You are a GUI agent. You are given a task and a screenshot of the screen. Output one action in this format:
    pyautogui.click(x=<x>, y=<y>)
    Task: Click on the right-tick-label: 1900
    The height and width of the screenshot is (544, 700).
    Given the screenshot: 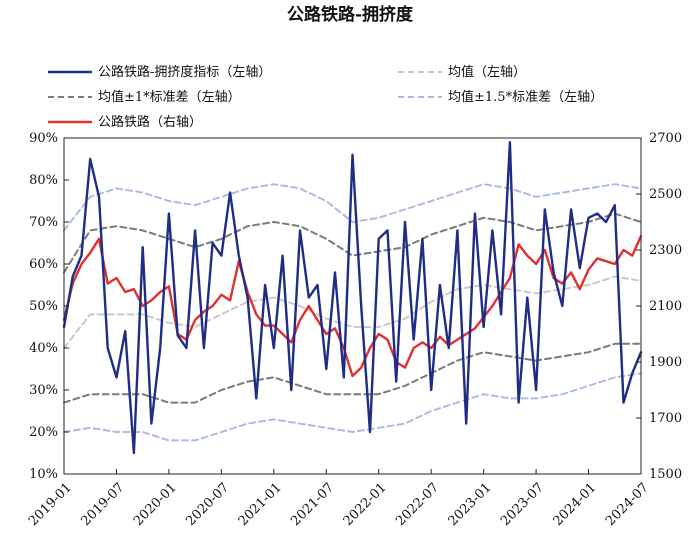 What is the action you would take?
    pyautogui.click(x=665, y=362)
    